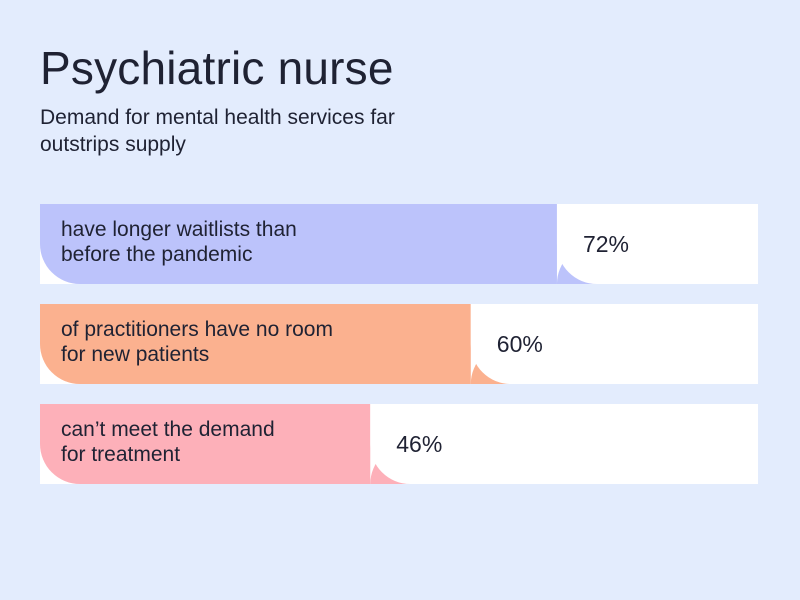  What do you see at coordinates (419, 444) in the screenshot?
I see `value-label: 46%` at bounding box center [419, 444].